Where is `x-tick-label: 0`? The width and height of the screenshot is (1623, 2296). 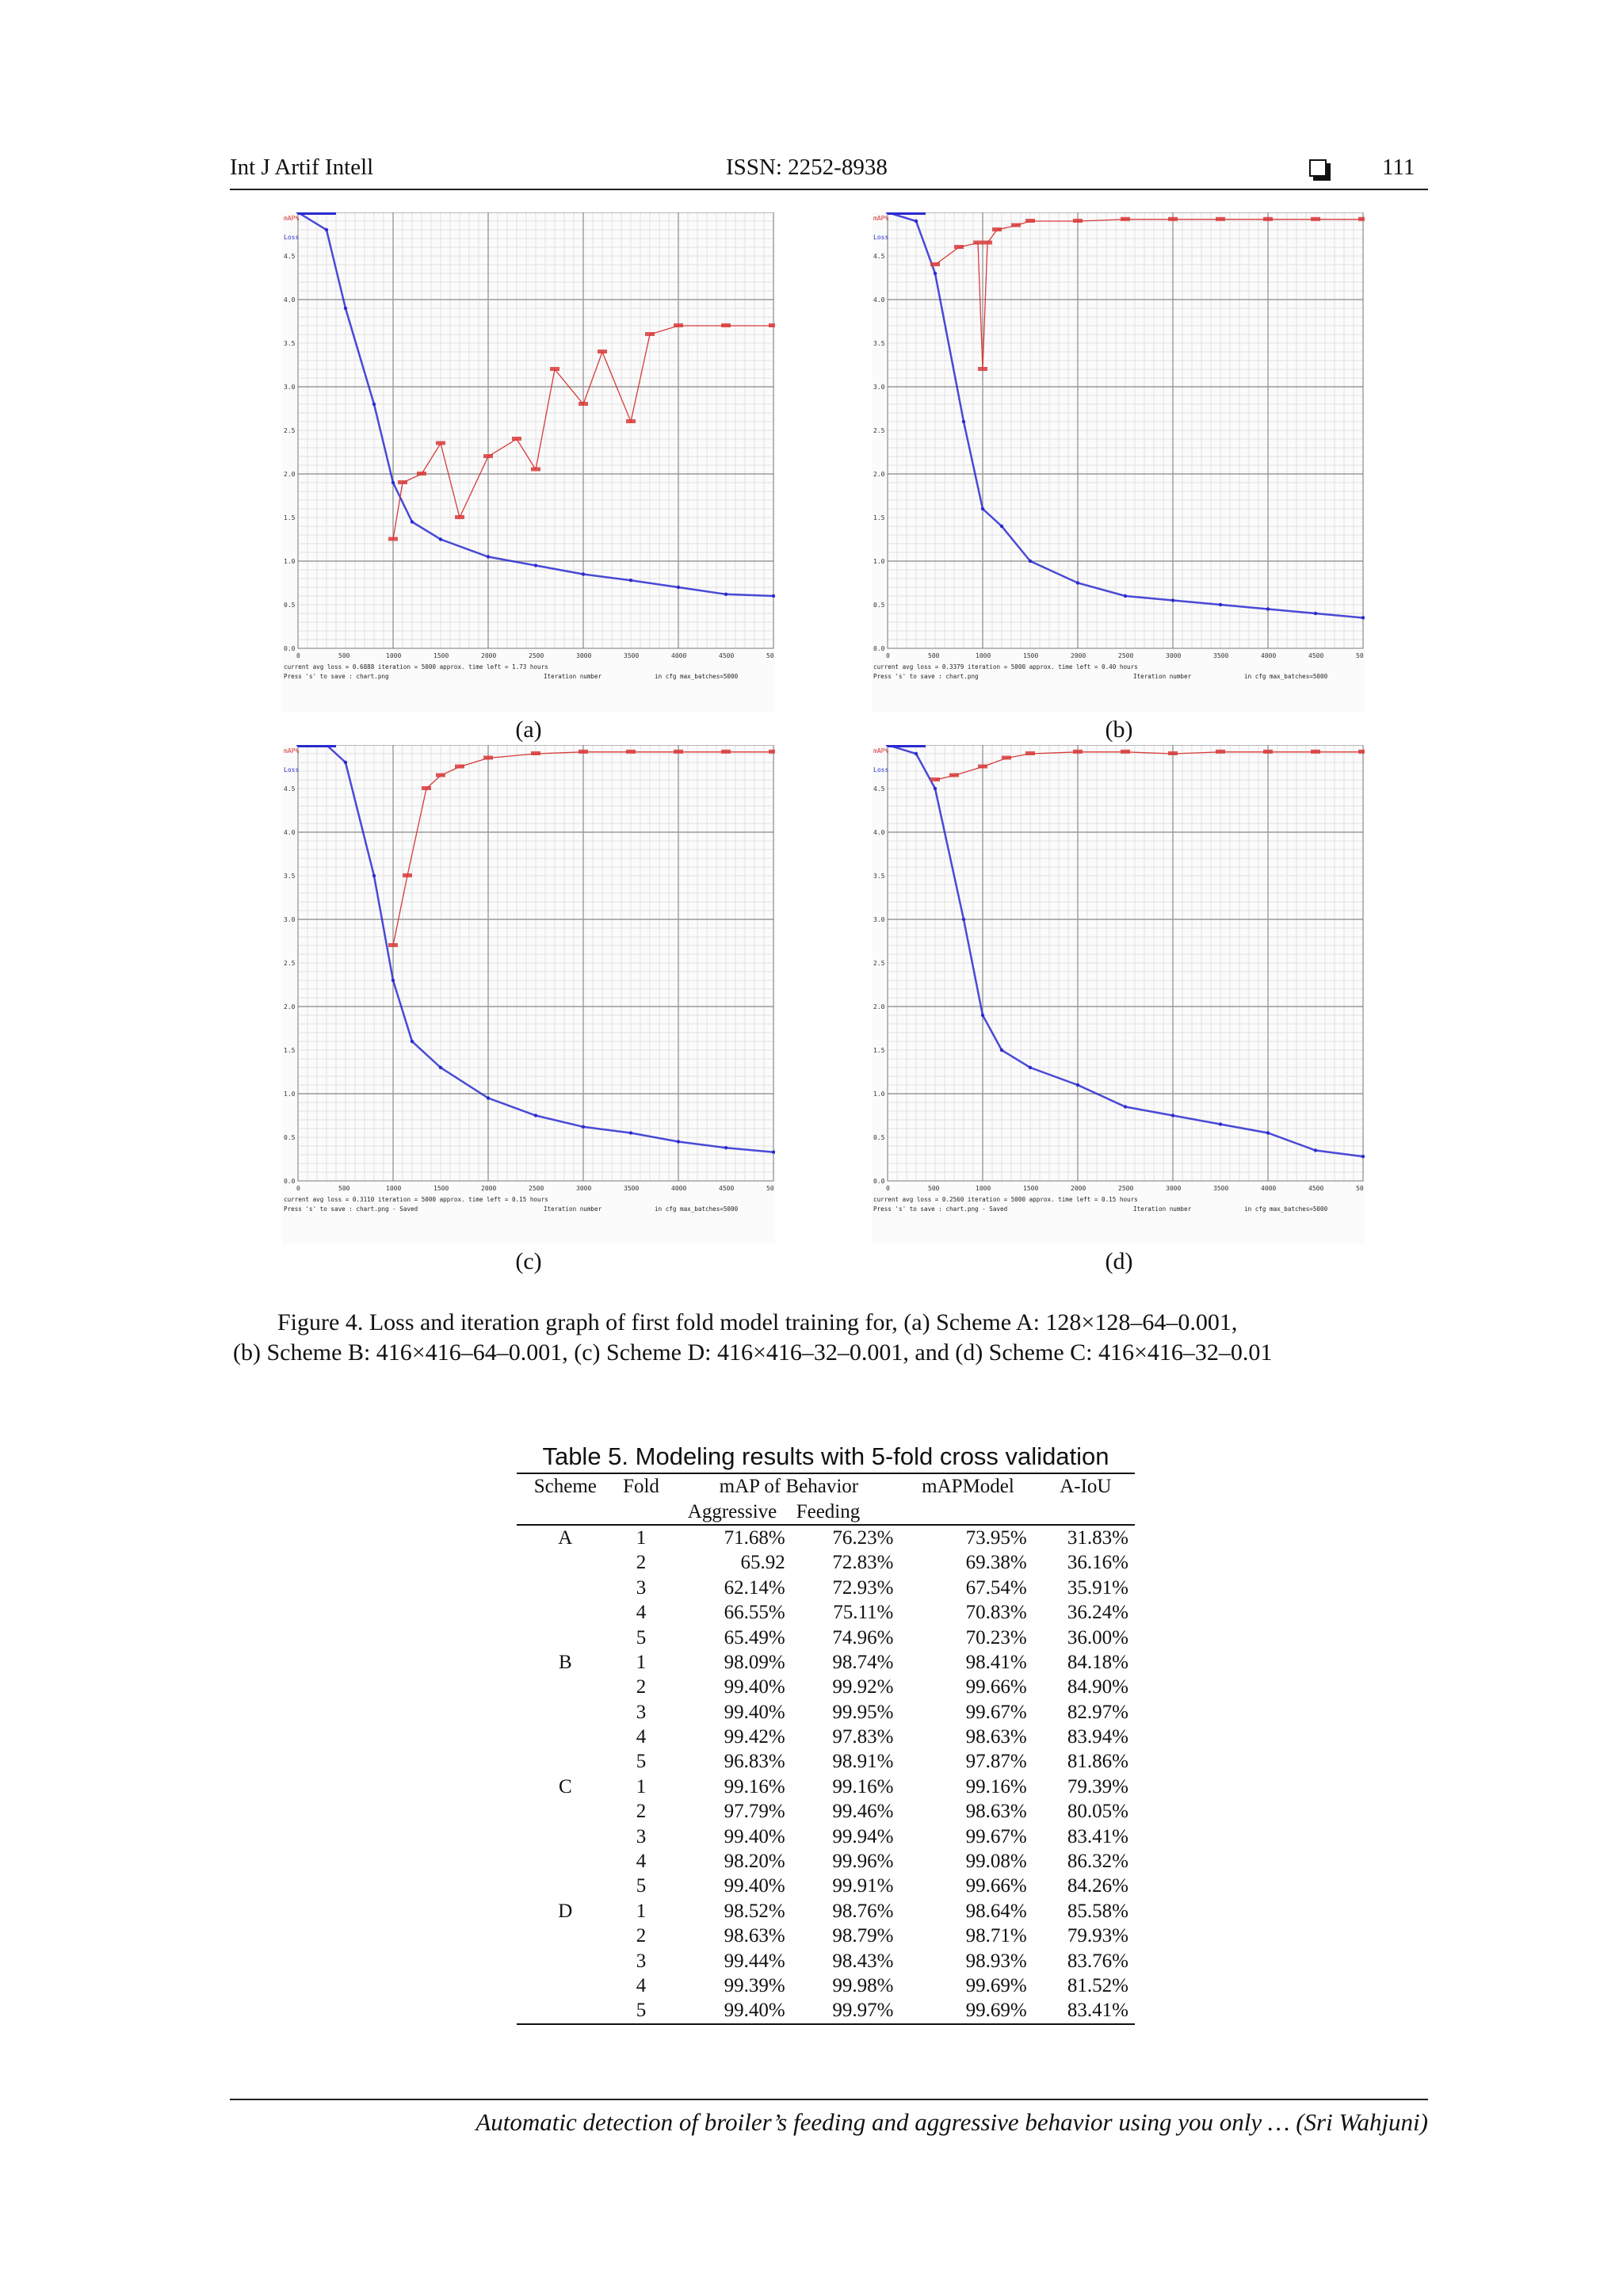
x-tick-label: 0 is located at coordinates (298, 655).